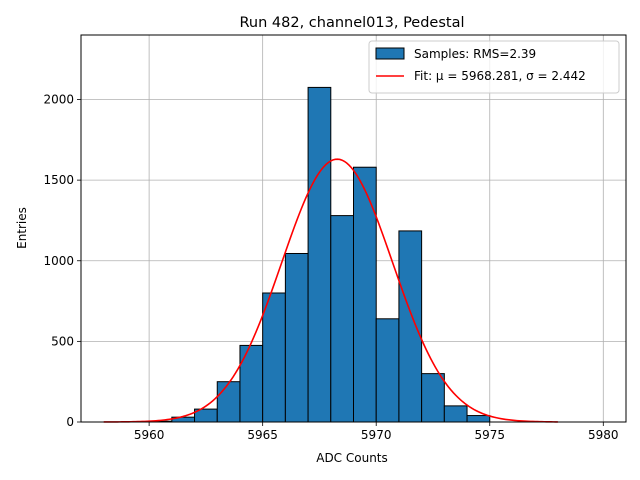 The image size is (640, 480). Describe the element at coordinates (149, 435) in the screenshot. I see `x-tick-label: 5960` at that location.